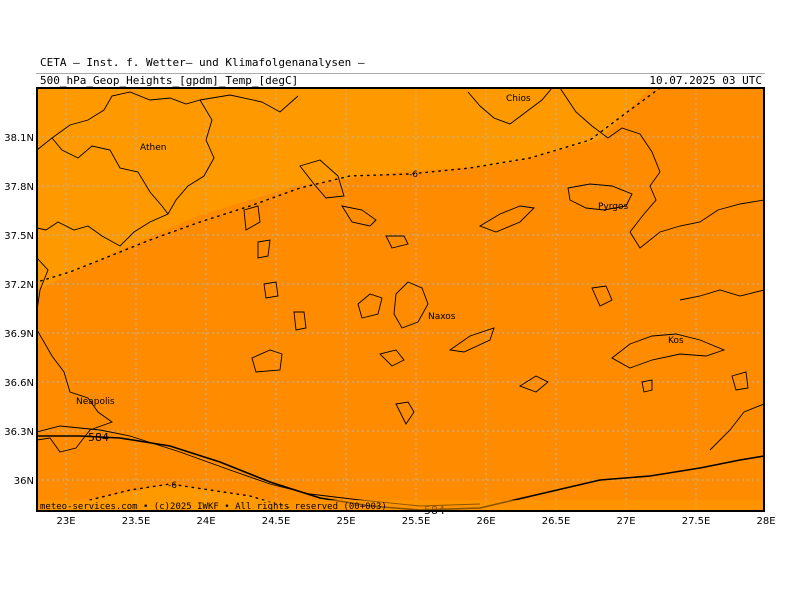 Image resolution: width=800 pixels, height=600 pixels. I want to click on lon-tick-label: 24.5E, so click(276, 521).